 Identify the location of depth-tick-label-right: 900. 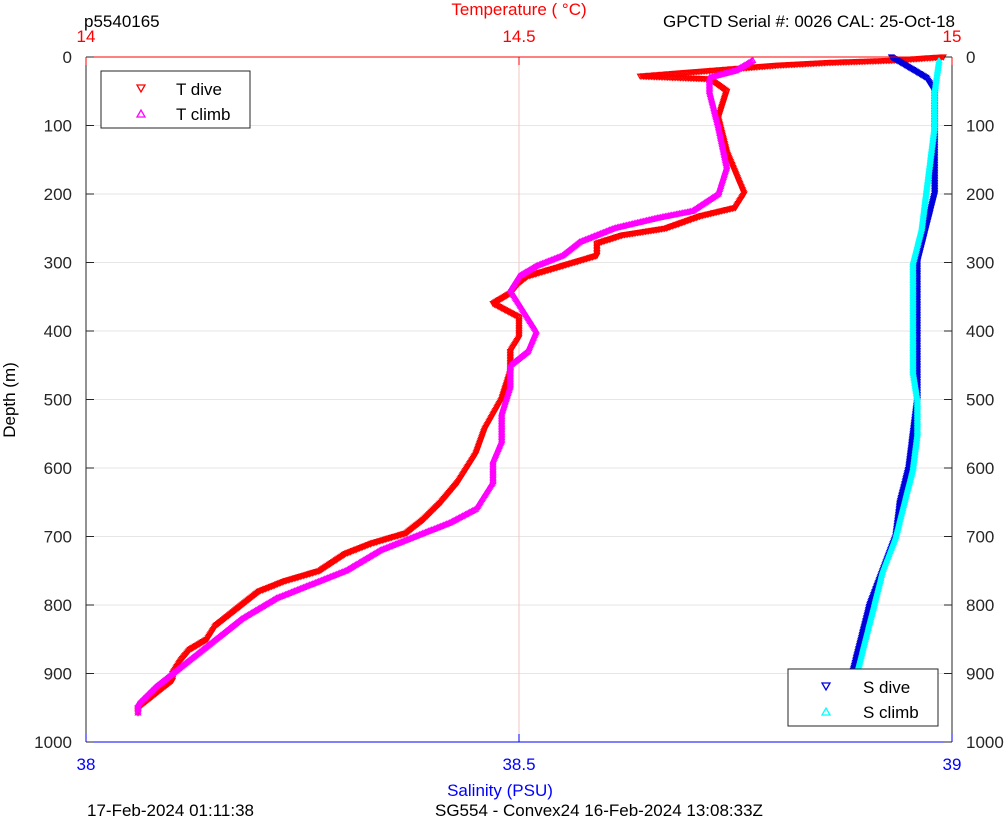
(980, 674).